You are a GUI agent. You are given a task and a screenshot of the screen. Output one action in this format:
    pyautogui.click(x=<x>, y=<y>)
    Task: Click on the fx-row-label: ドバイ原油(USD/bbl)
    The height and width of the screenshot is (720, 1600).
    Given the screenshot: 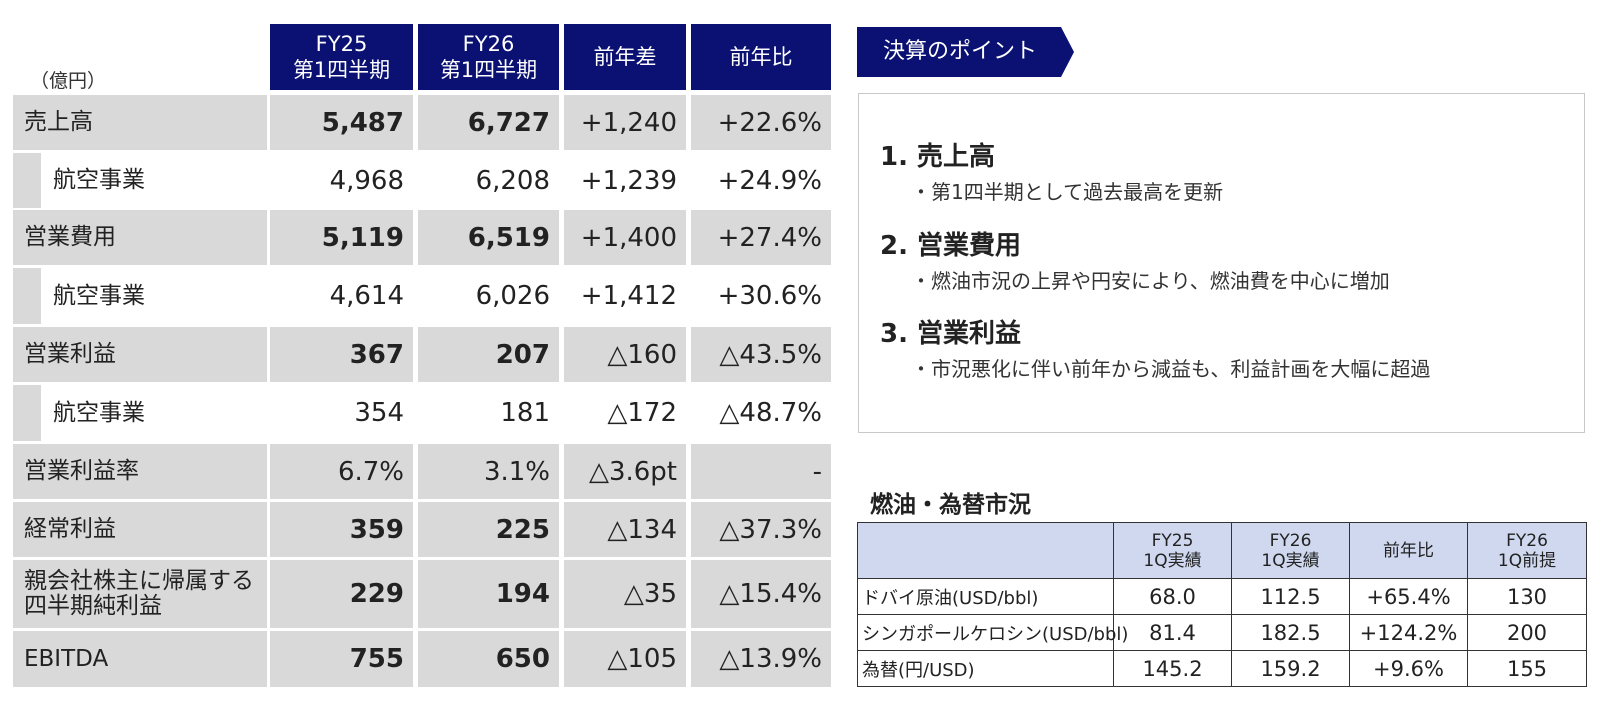 What is the action you would take?
    pyautogui.click(x=985, y=596)
    